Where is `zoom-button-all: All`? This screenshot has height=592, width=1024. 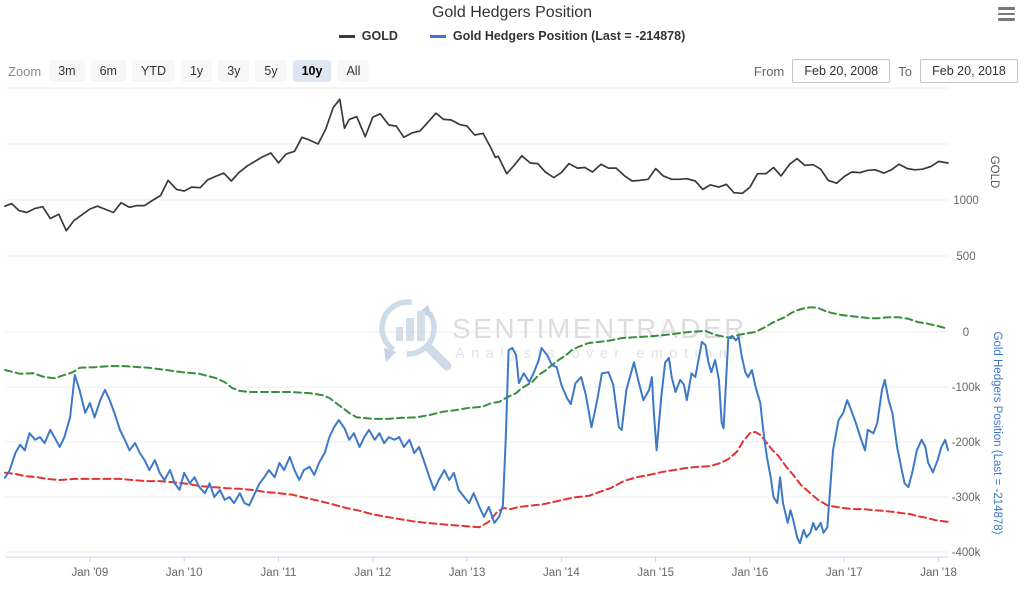
zoom-button-all: All is located at coordinates (353, 71).